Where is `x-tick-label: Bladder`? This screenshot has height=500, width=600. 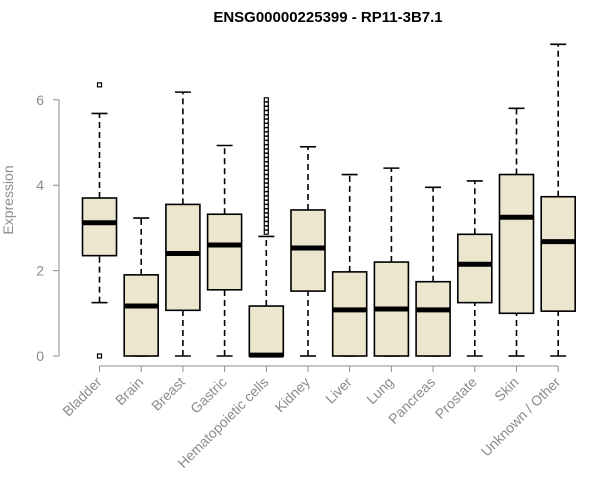 x-tick-label: Bladder is located at coordinates (82, 397).